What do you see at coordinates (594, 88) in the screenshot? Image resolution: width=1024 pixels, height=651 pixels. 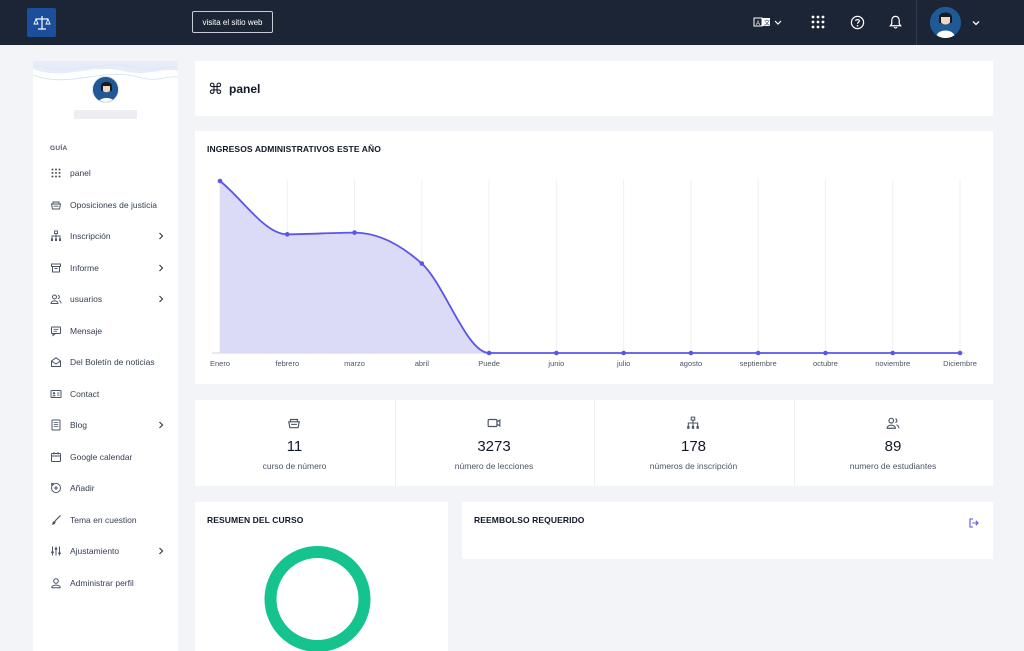 I see `page-header-card: ⌘ panel` at bounding box center [594, 88].